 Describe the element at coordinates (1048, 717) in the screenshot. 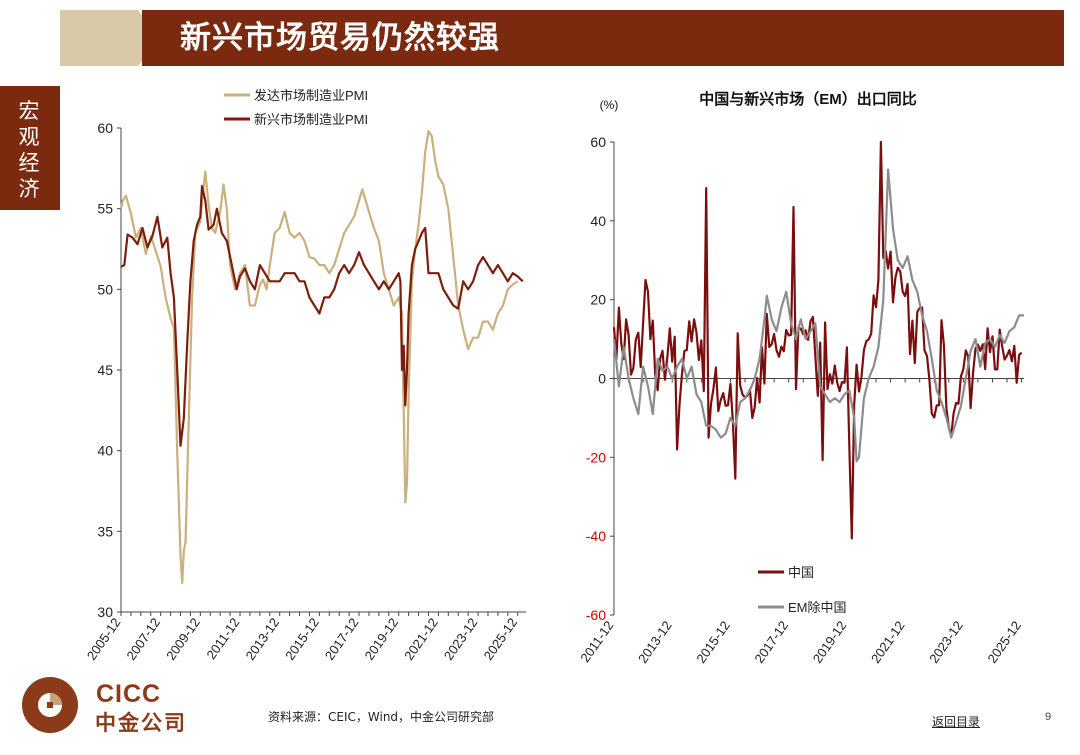

I see `page-number: 9` at that location.